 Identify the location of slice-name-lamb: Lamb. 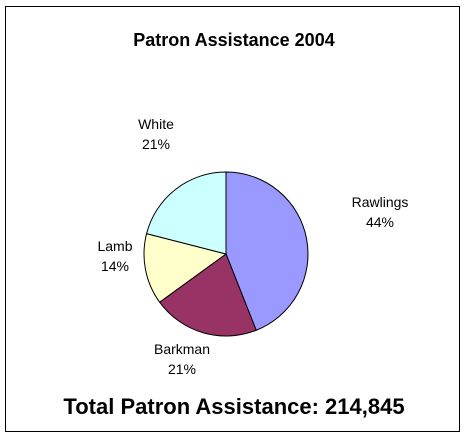
(115, 246).